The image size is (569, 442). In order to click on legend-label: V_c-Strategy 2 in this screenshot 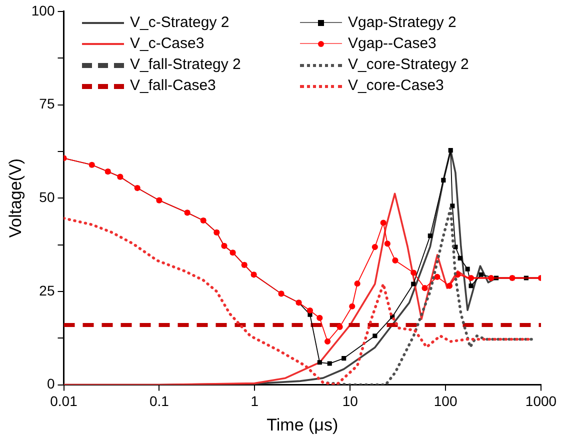, I will do `click(180, 23)`.